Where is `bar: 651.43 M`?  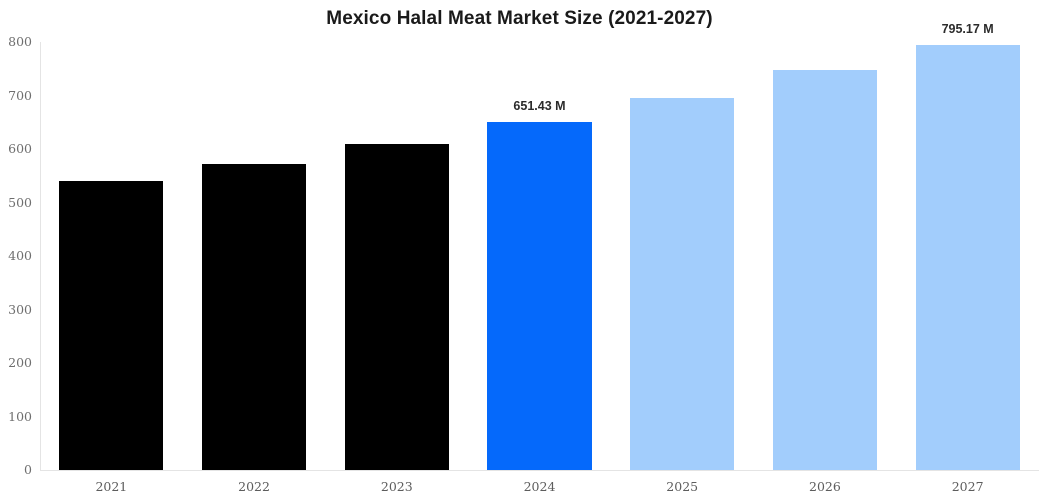 bar: 651.43 M is located at coordinates (539, 256).